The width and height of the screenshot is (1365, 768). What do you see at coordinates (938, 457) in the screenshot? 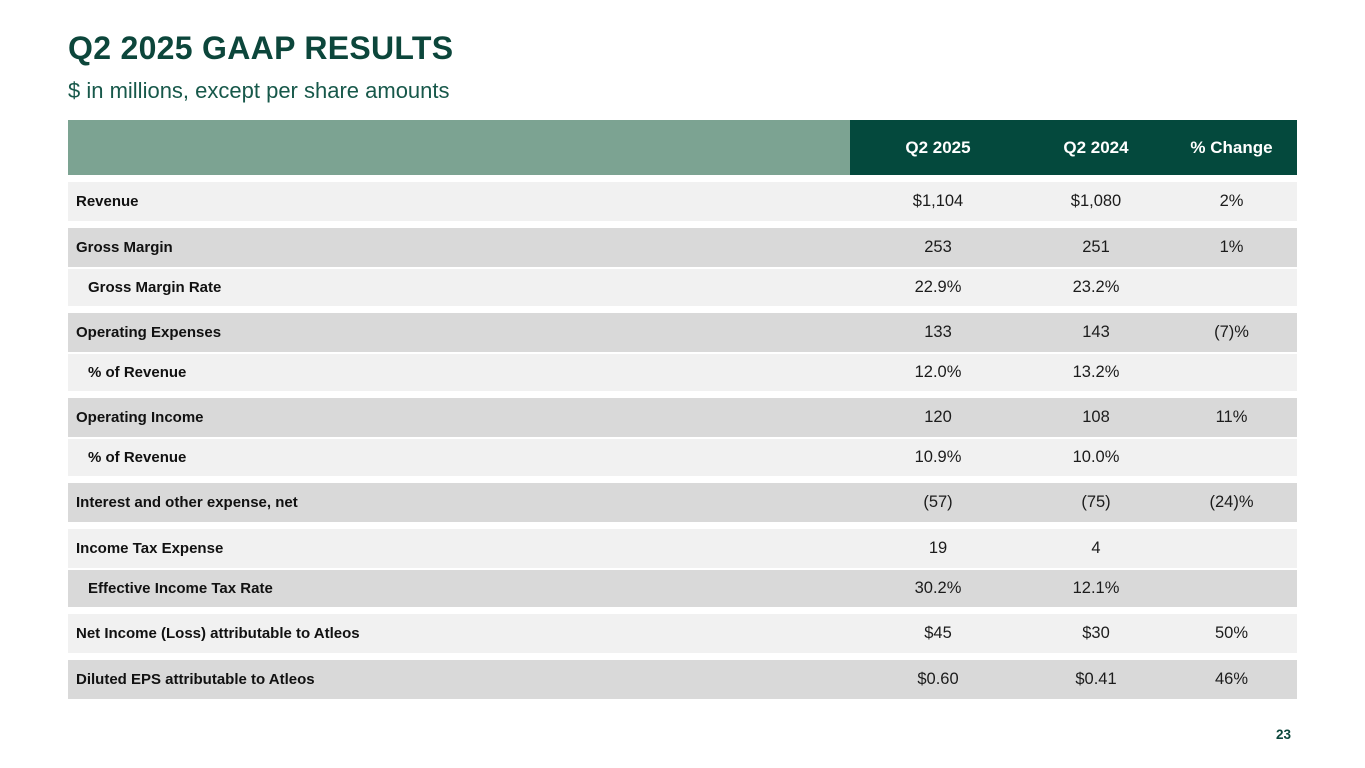
I see `value-q2-2025: 10.9%` at bounding box center [938, 457].